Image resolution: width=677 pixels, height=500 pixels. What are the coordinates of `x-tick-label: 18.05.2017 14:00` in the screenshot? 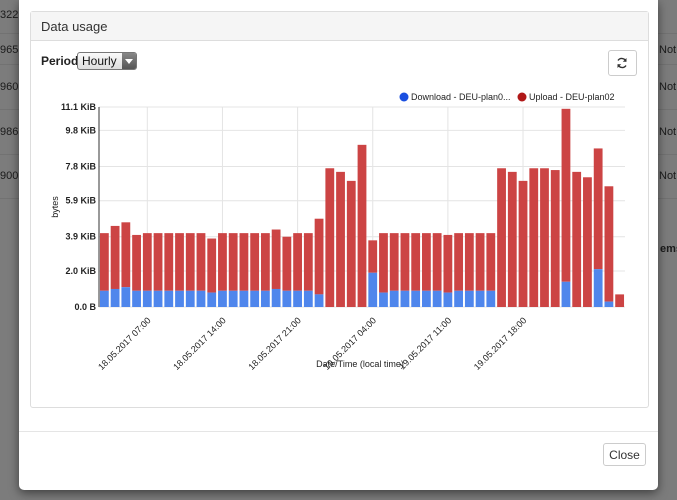 It's located at (199, 343).